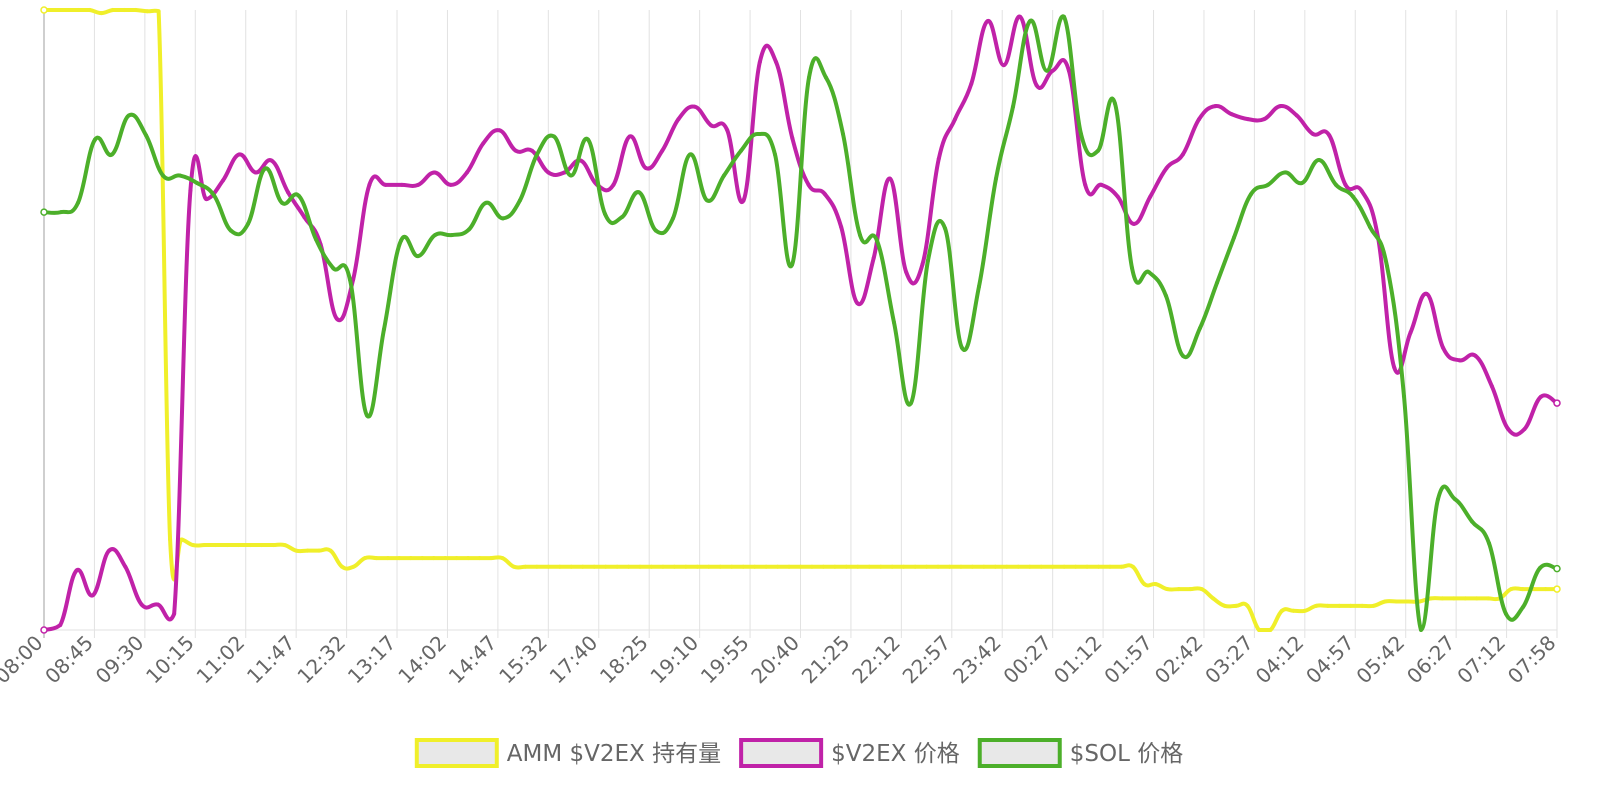 Image resolution: width=1600 pixels, height=800 pixels. I want to click on legend-item-3: $SOL 价格, so click(1080, 753).